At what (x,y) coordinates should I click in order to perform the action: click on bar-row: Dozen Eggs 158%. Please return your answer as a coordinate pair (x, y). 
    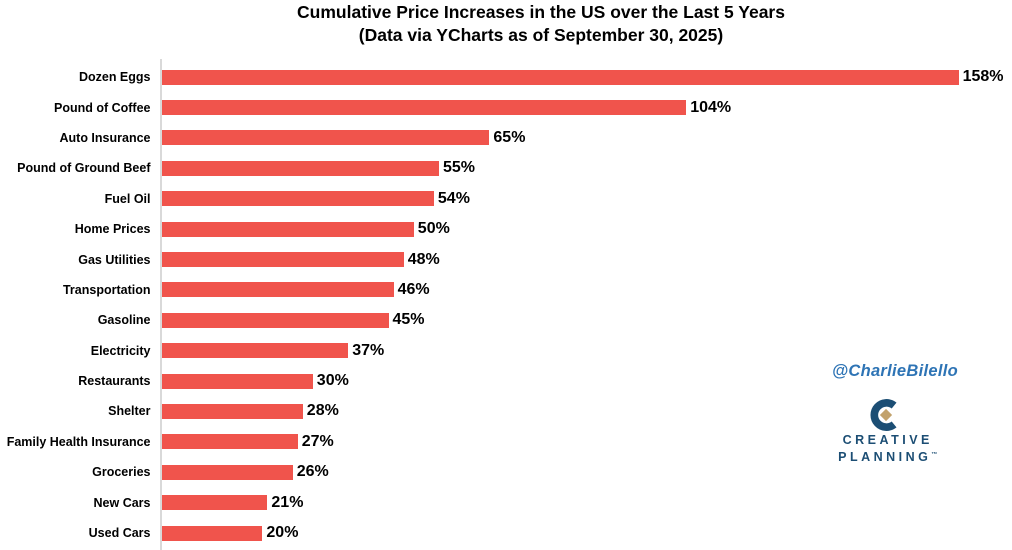
    Looking at the image, I should click on (506, 77).